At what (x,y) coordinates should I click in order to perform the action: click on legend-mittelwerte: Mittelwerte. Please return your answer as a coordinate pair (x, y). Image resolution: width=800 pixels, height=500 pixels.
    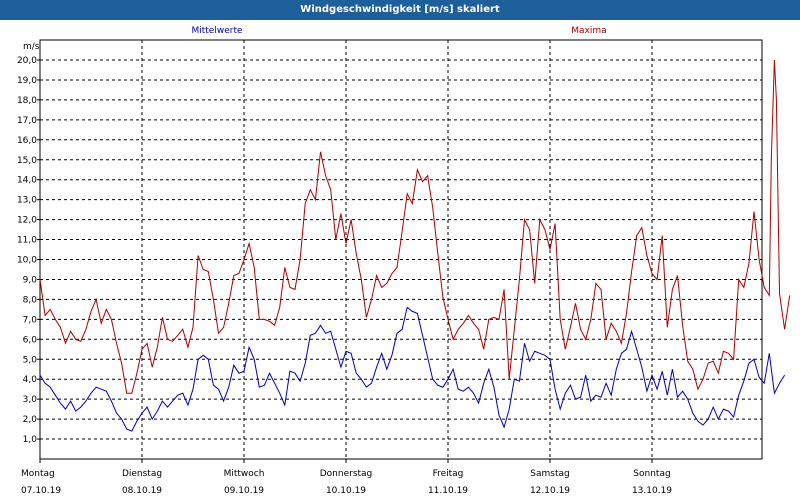
    Looking at the image, I should click on (216, 31).